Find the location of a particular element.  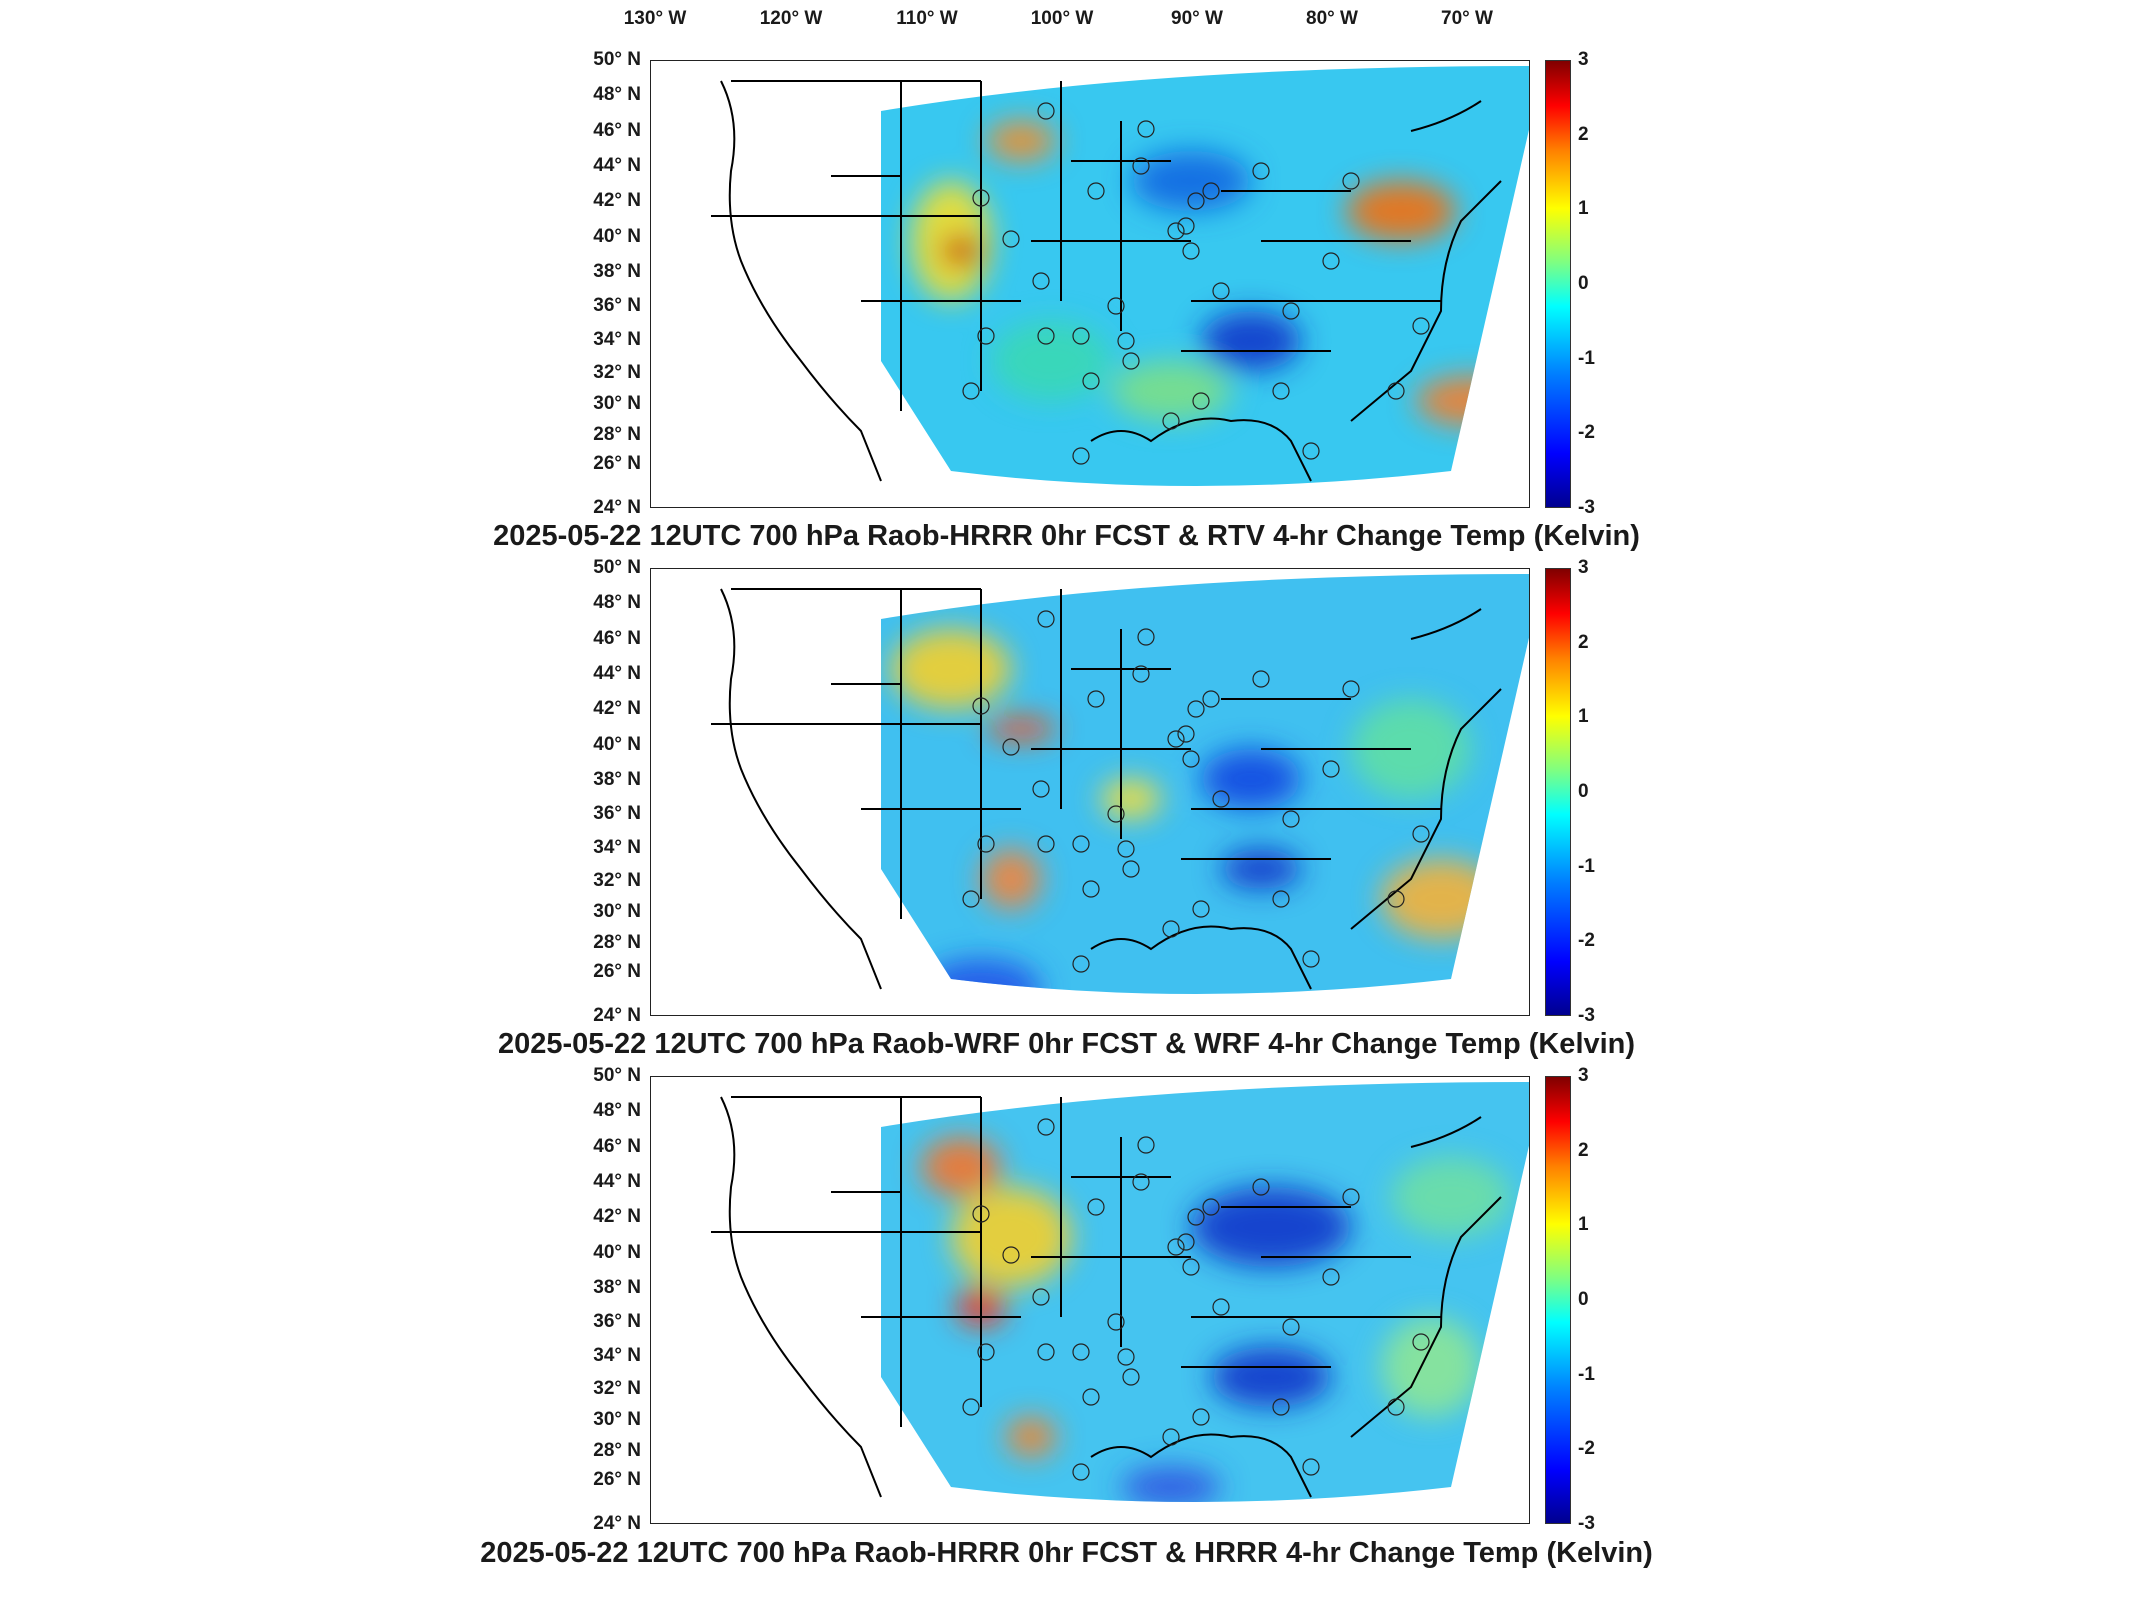

colorbar-tick-label: 1 is located at coordinates (1583, 209).